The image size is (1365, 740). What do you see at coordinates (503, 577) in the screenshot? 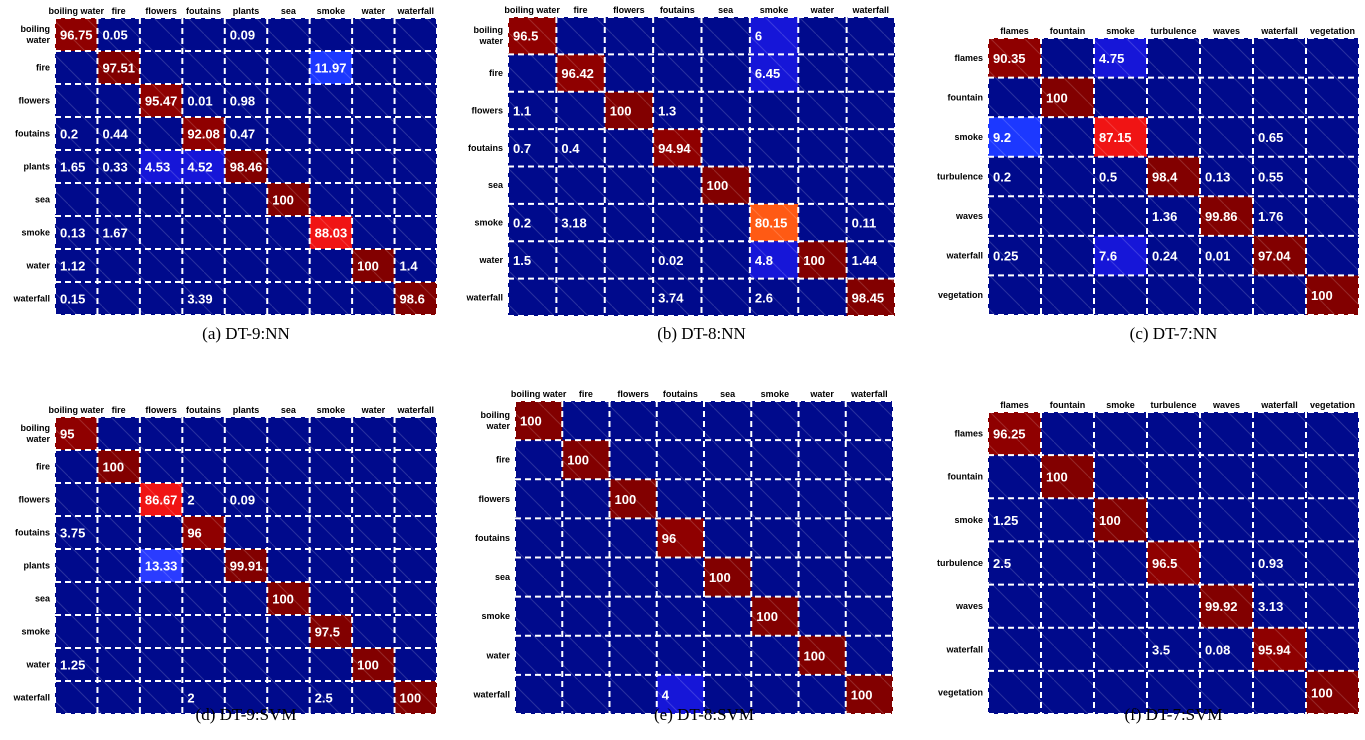
I see `row-label: sea` at bounding box center [503, 577].